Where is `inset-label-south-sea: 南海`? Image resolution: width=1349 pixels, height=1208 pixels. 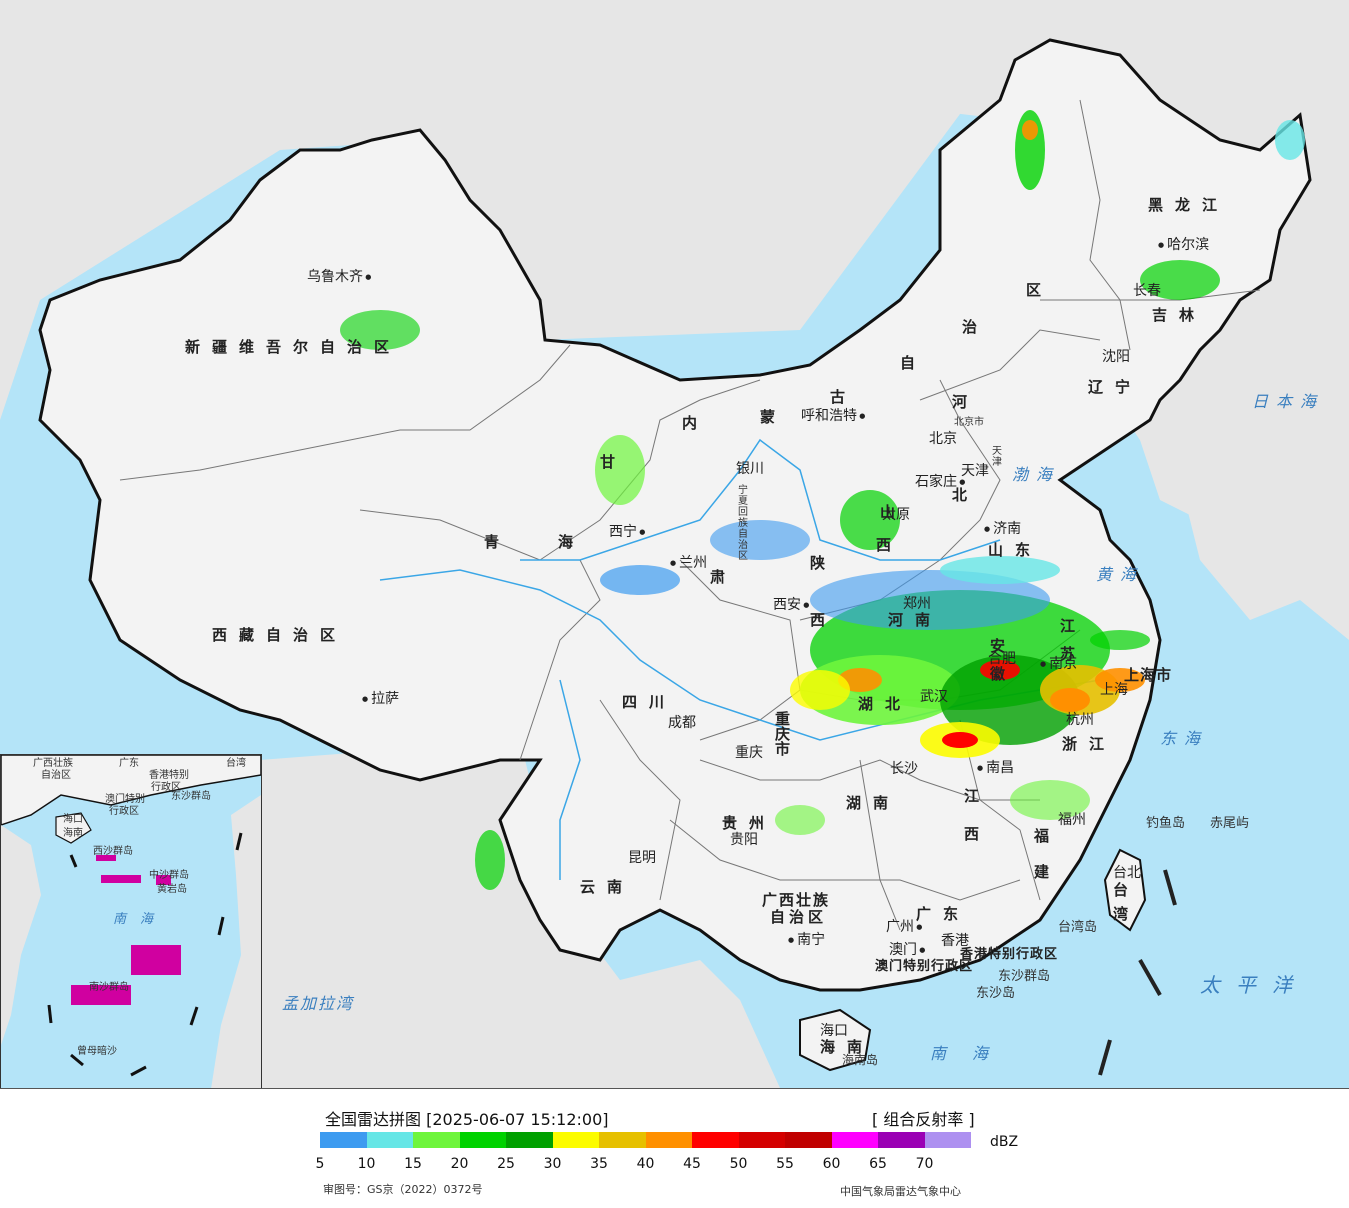 inset-label-south-sea: 南海 is located at coordinates (140, 919).